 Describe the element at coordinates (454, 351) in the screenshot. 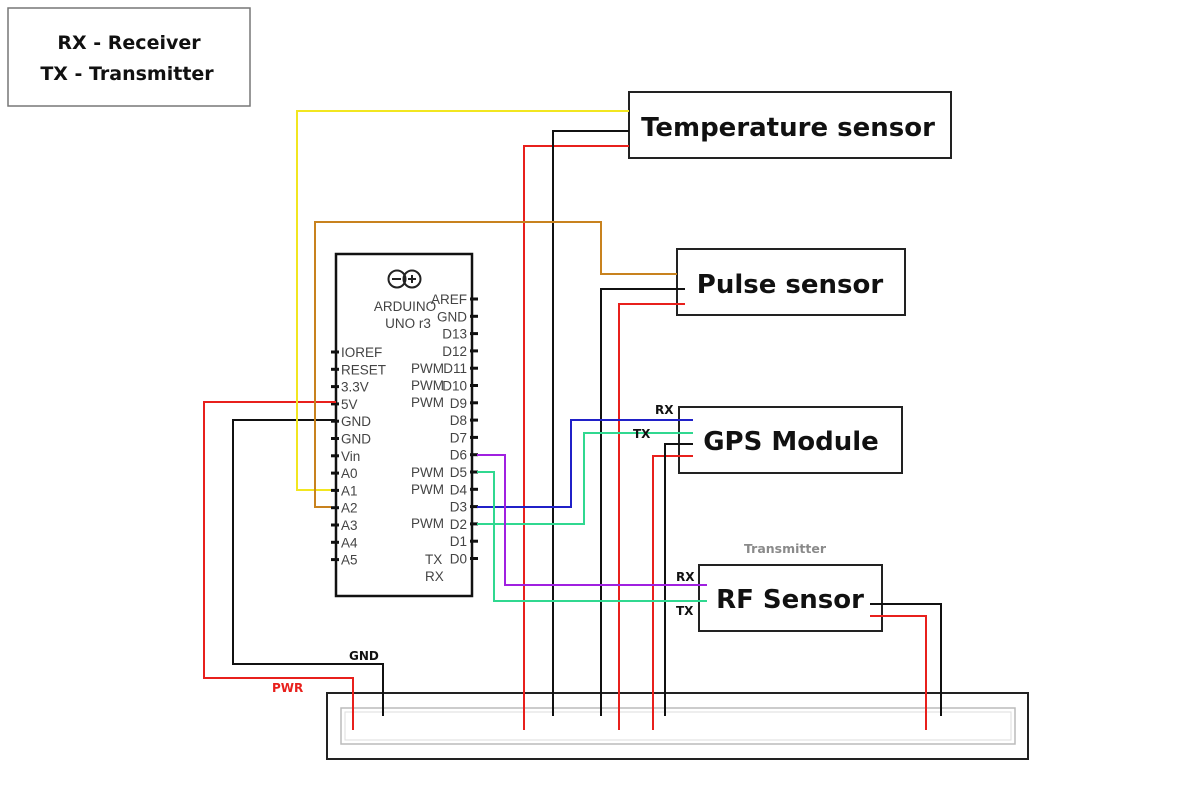

I see `right-pin-label: D12` at that location.